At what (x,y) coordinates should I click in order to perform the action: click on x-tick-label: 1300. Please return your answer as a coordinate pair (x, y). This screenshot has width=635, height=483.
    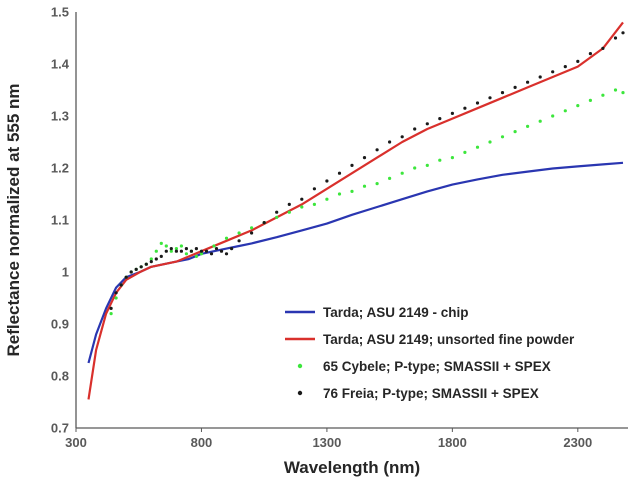
    Looking at the image, I should click on (326, 442).